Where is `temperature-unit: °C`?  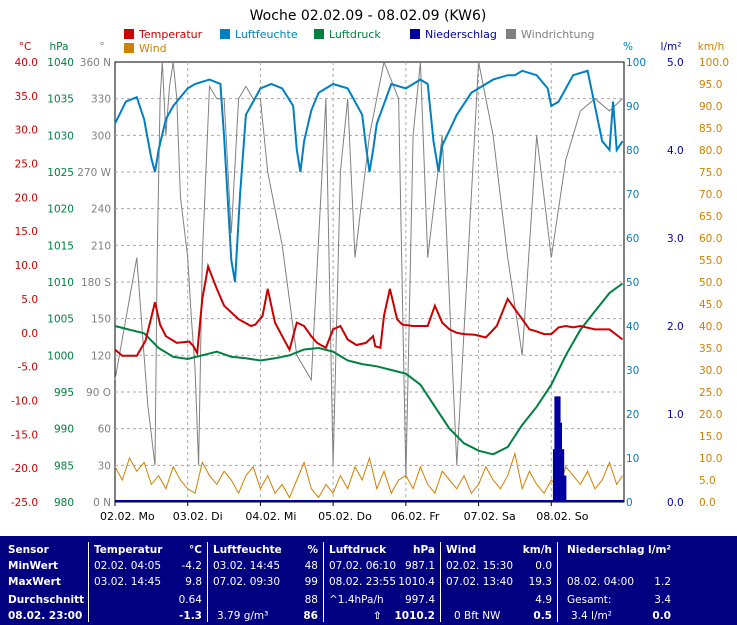
temperature-unit: °C is located at coordinates (195, 550).